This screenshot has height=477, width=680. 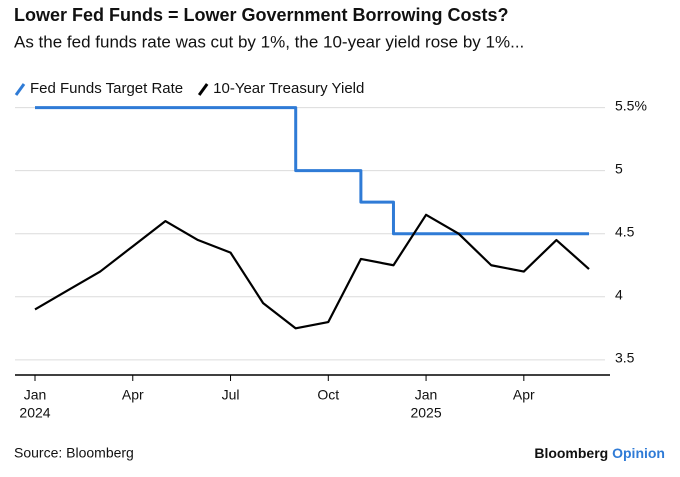 I want to click on source: Source: Bloomberg, so click(x=74, y=453).